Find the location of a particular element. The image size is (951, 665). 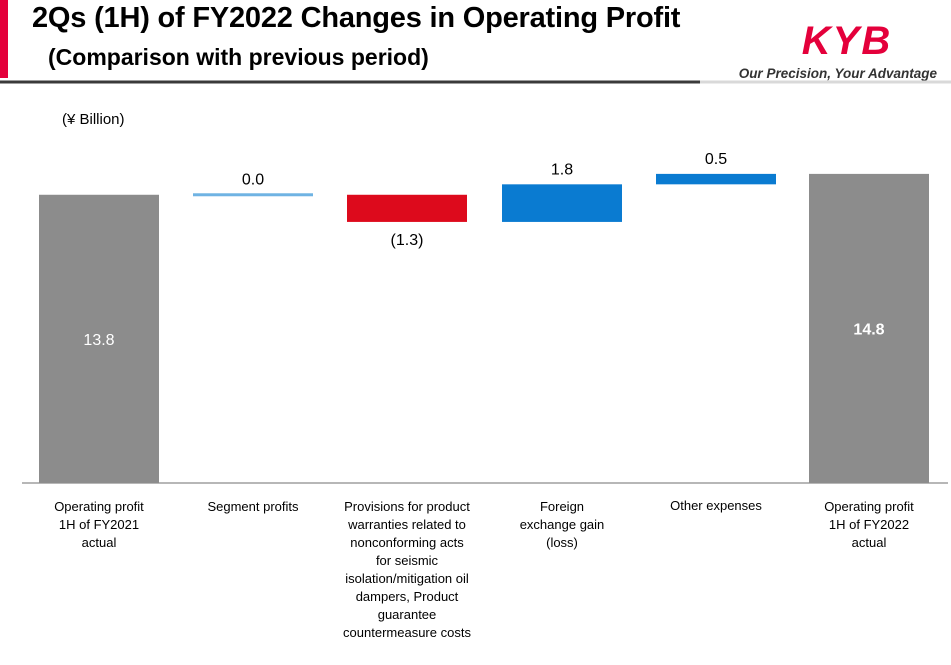

header-accent-bar is located at coordinates (4, 39).